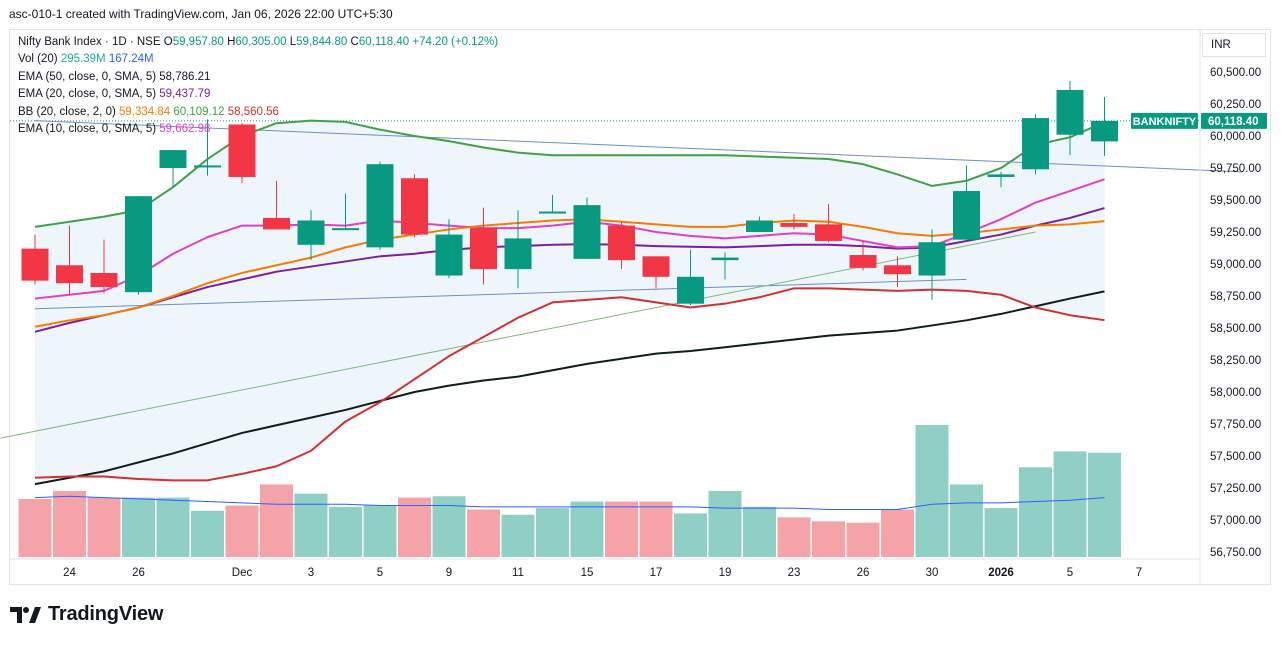  What do you see at coordinates (258, 59) in the screenshot?
I see `legend-volume-row: Vol (20) 295.39M 167.24M` at bounding box center [258, 59].